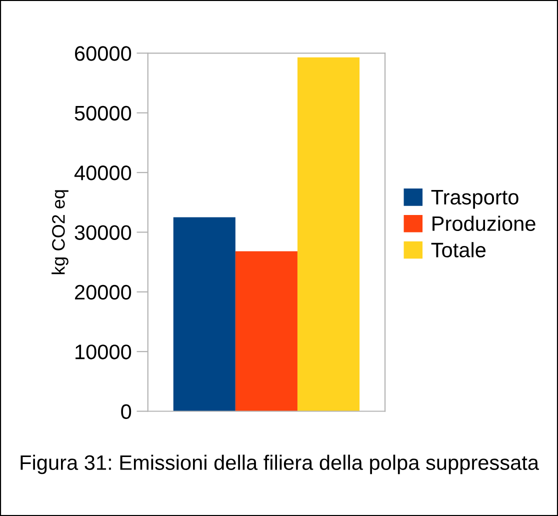  Describe the element at coordinates (126, 412) in the screenshot. I see `y-tick-label: 0` at that location.